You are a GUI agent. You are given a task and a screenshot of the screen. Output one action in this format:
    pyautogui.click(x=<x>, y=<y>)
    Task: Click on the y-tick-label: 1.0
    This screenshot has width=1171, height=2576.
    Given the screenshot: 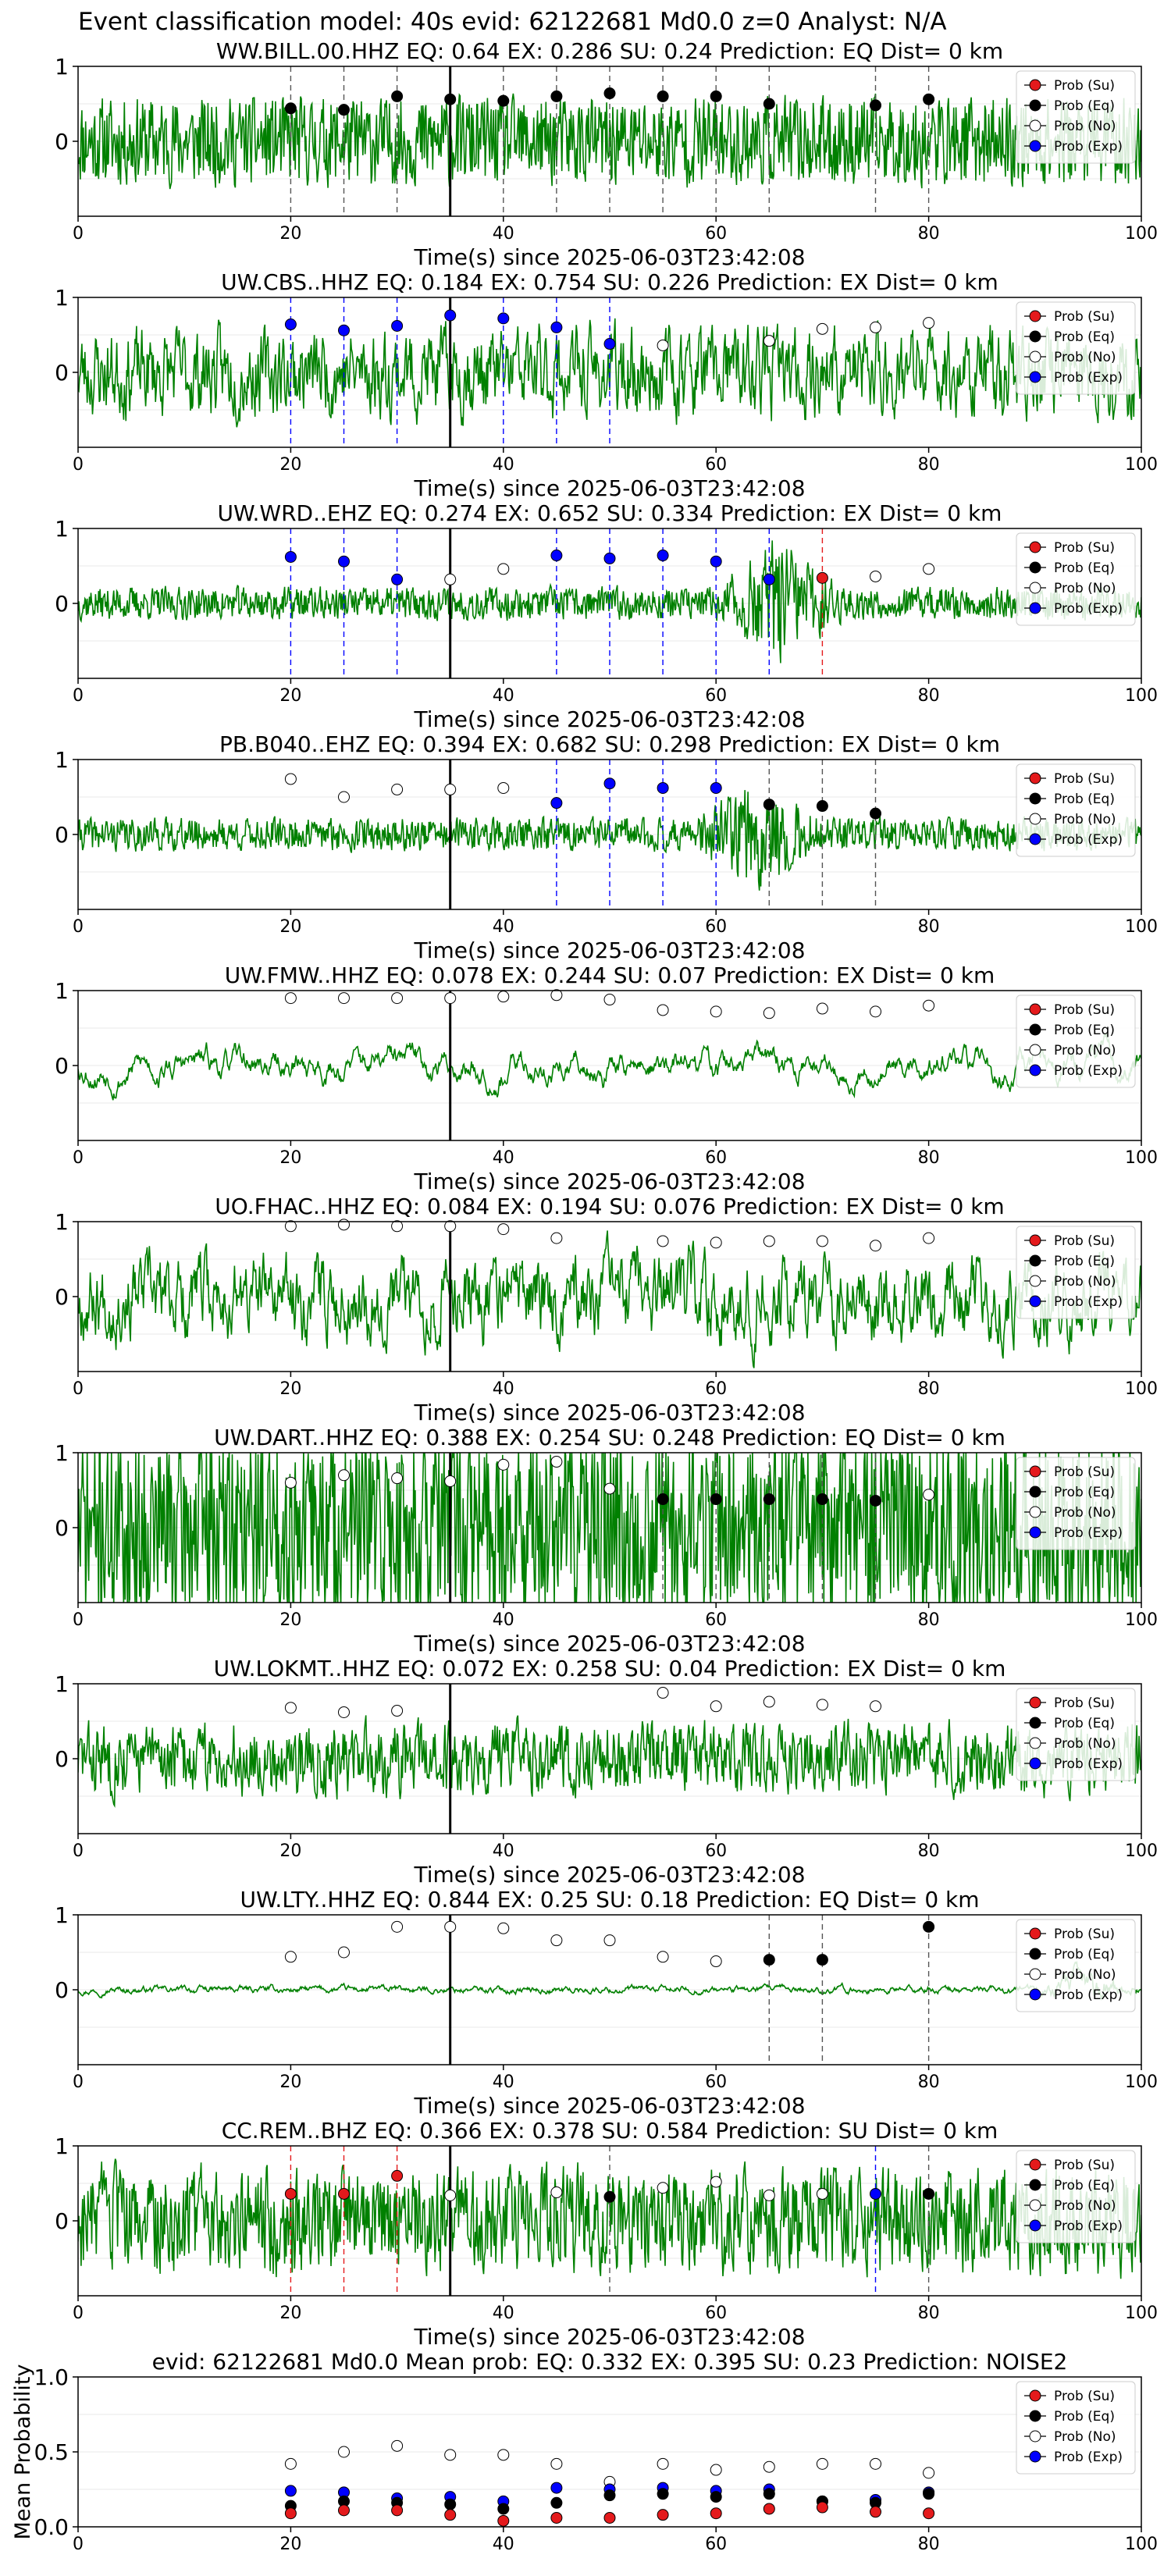 What is the action you would take?
    pyautogui.click(x=51, y=2377)
    